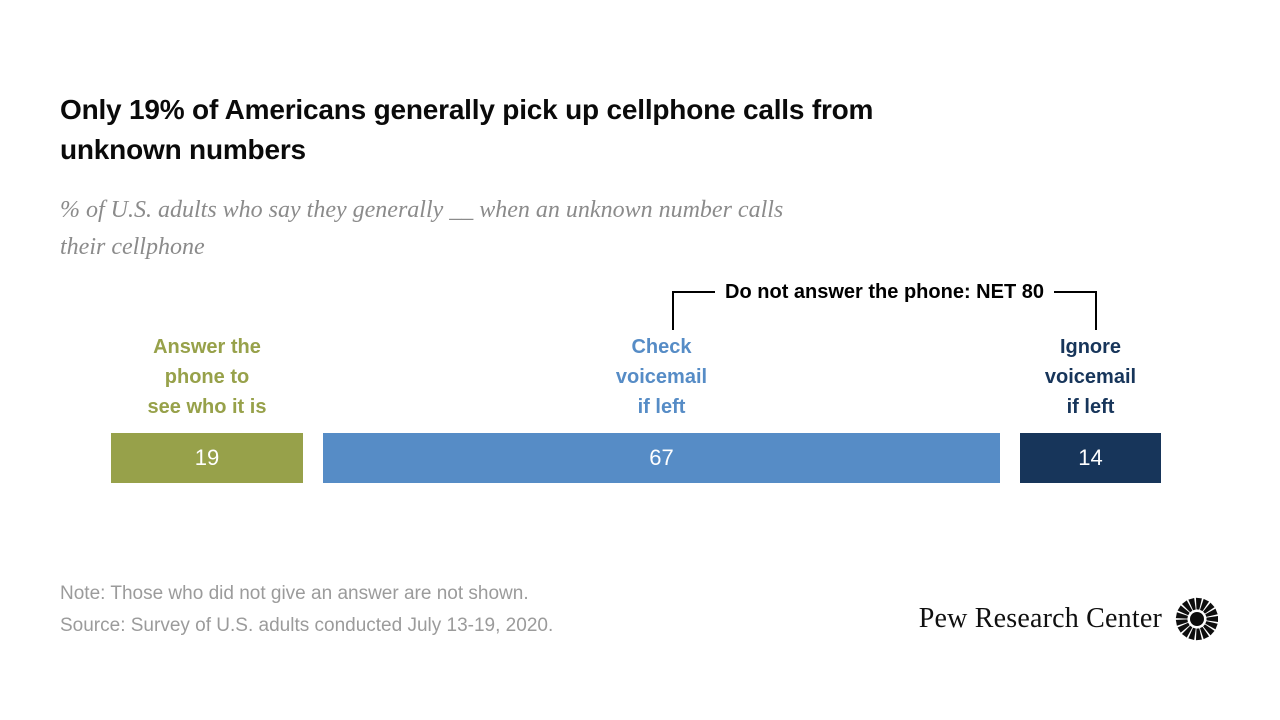 This screenshot has height=720, width=1280. What do you see at coordinates (885, 304) in the screenshot?
I see `net-annotation-bracket: Do not answer the phone: NET 80` at bounding box center [885, 304].